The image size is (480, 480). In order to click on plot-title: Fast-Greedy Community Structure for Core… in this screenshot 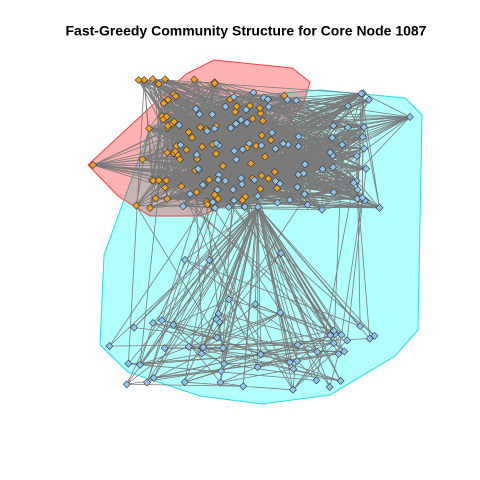, I will do `click(246, 31)`.